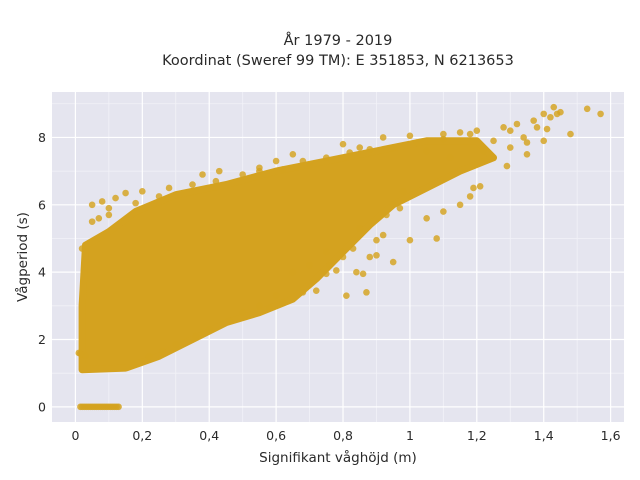 The width and height of the screenshot is (640, 480). I want to click on y-tick-label: 8, so click(42, 137).